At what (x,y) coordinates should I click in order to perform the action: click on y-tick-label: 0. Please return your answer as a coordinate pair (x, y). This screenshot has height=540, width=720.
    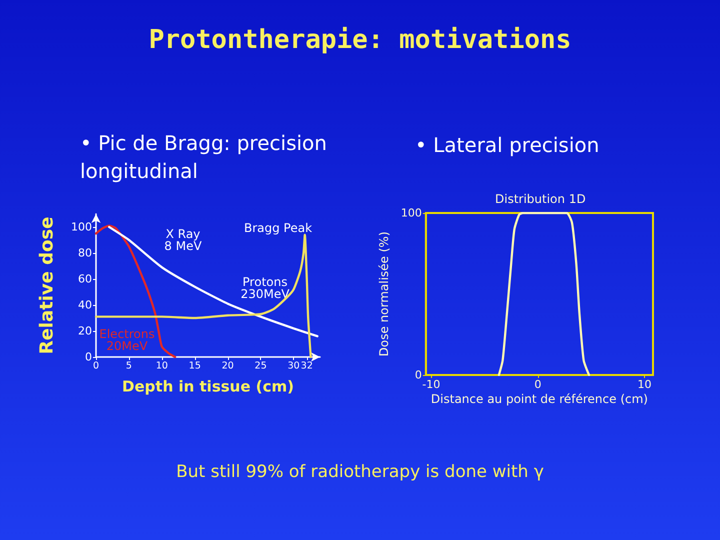
    Looking at the image, I should click on (88, 357).